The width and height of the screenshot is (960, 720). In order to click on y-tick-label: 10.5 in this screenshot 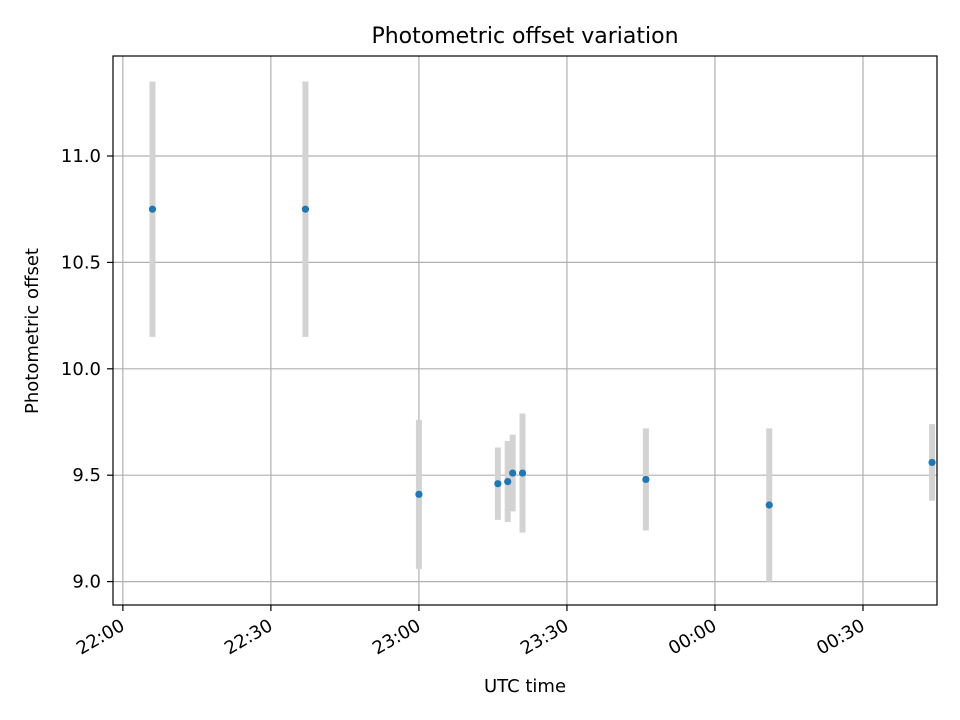, I will do `click(81, 262)`.